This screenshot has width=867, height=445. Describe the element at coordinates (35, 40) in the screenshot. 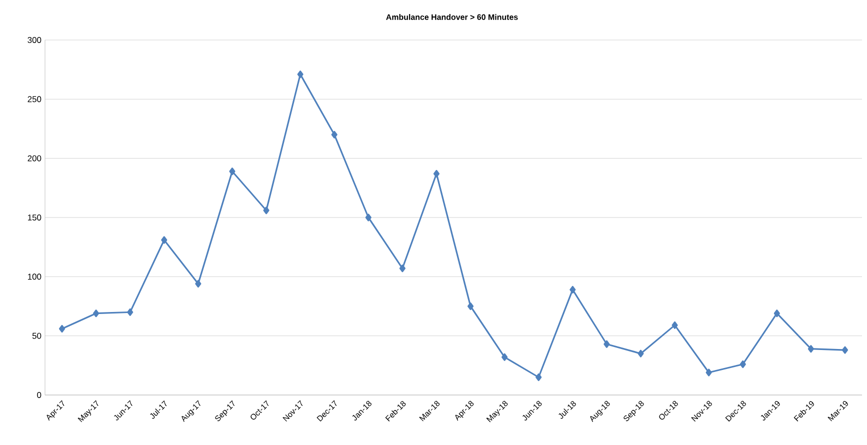

I see `y-tick-label: 300` at that location.